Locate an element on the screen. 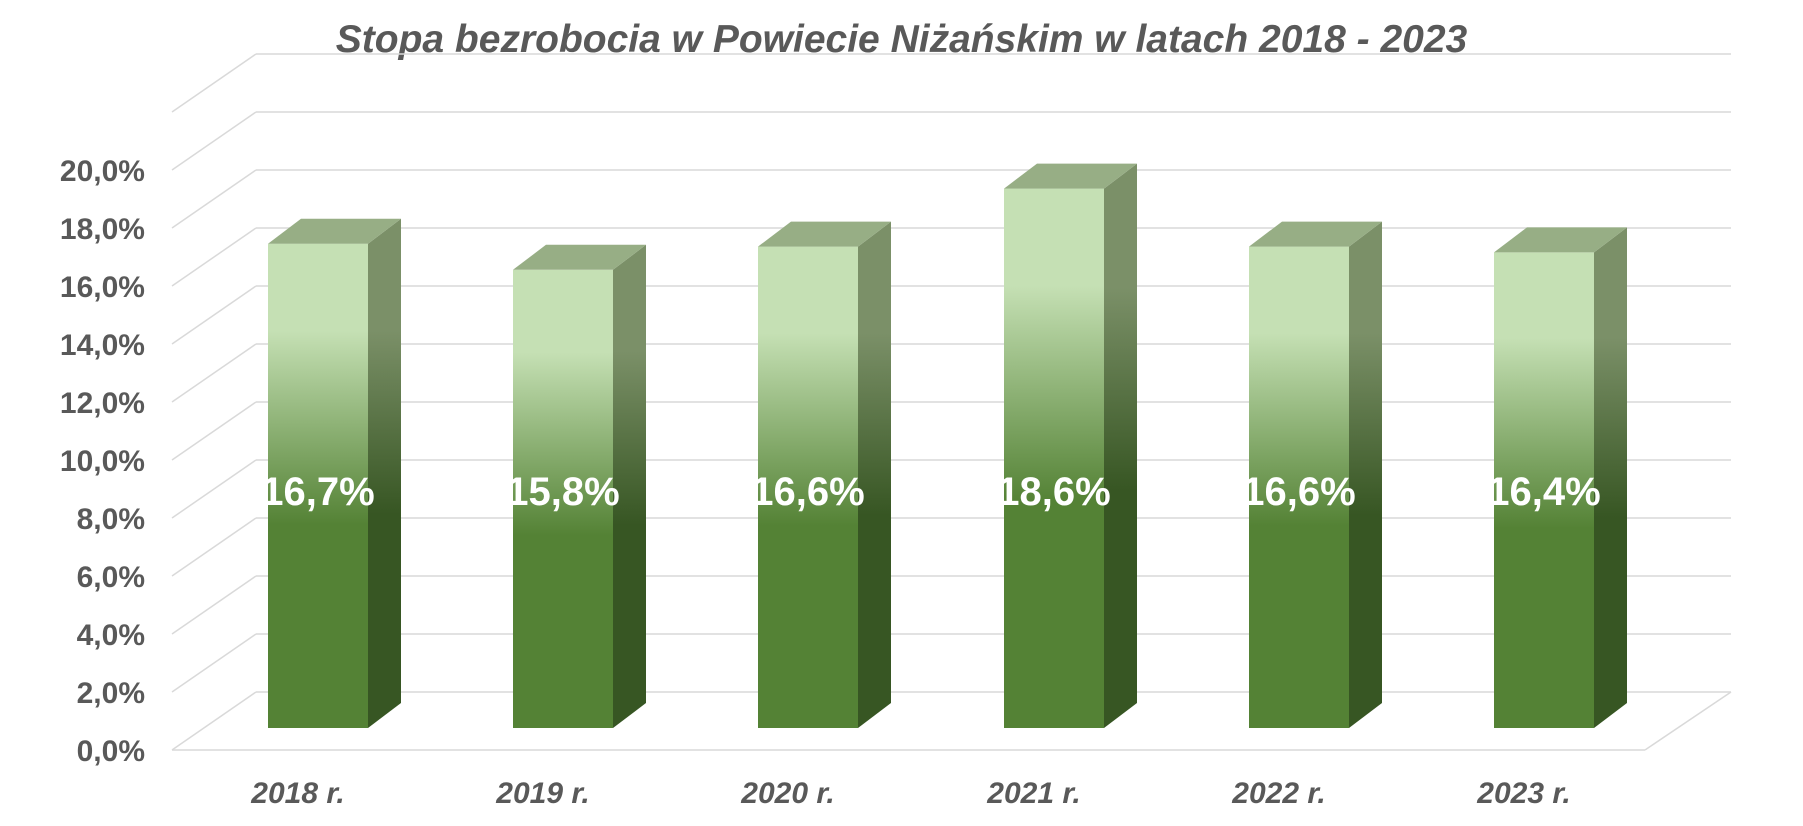 This screenshot has width=1803, height=826. x-tick-label: 2022 r. is located at coordinates (1278, 793).